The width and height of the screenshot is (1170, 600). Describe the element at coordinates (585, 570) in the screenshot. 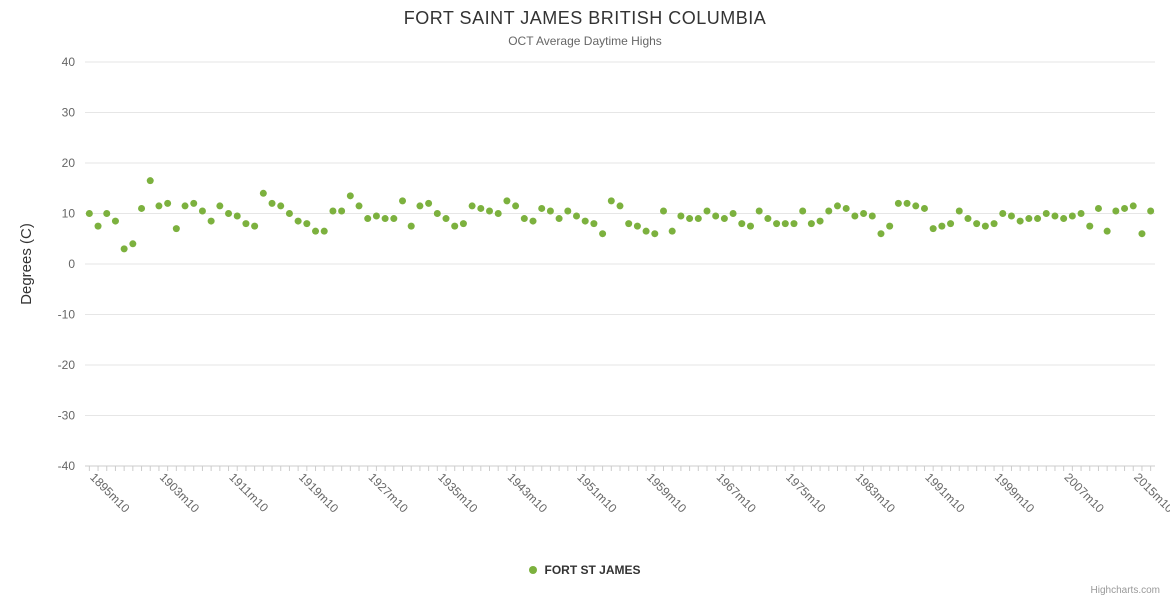

I see `legend-item-fort-st-james: FORT ST JAMES` at that location.